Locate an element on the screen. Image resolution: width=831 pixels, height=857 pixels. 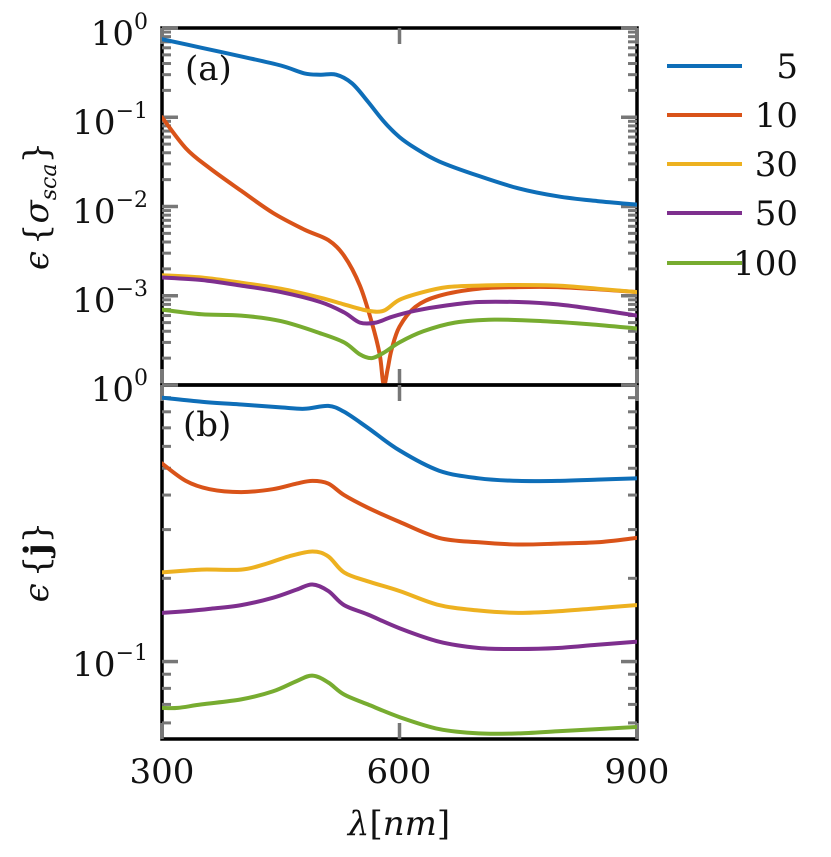
x-tick-label-300: 300 is located at coordinates (162, 772).